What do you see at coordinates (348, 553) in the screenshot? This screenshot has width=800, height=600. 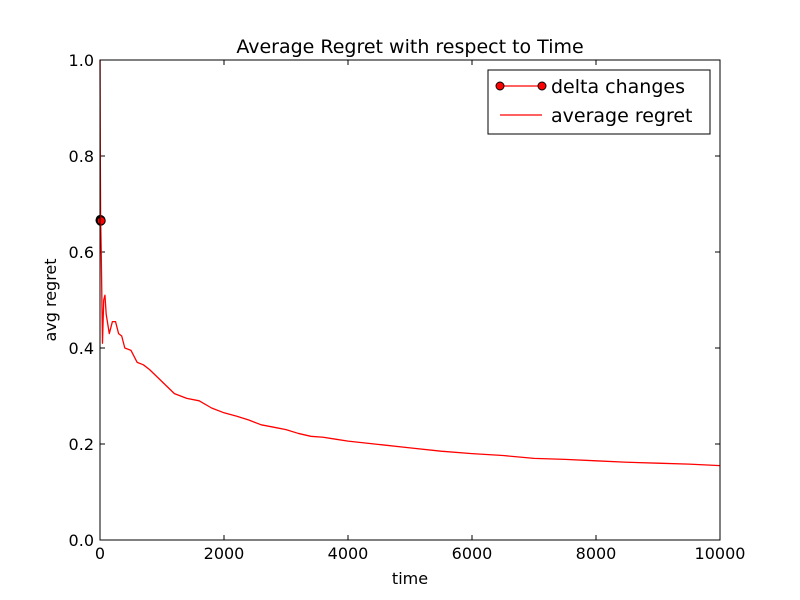 I see `x-tick-label: 4000` at bounding box center [348, 553].